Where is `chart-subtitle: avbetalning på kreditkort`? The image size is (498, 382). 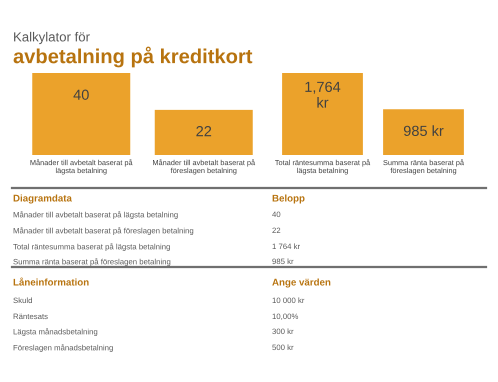 chart-subtitle: avbetalning på kreditkort is located at coordinates (133, 57).